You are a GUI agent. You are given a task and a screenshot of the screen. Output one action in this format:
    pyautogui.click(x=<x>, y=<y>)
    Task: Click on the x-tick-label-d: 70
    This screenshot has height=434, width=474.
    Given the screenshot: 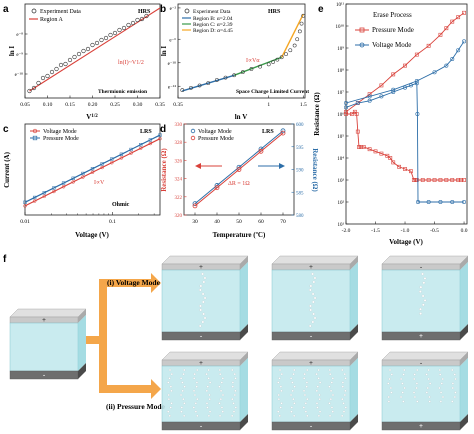 What is the action you would take?
    pyautogui.click(x=283, y=222)
    